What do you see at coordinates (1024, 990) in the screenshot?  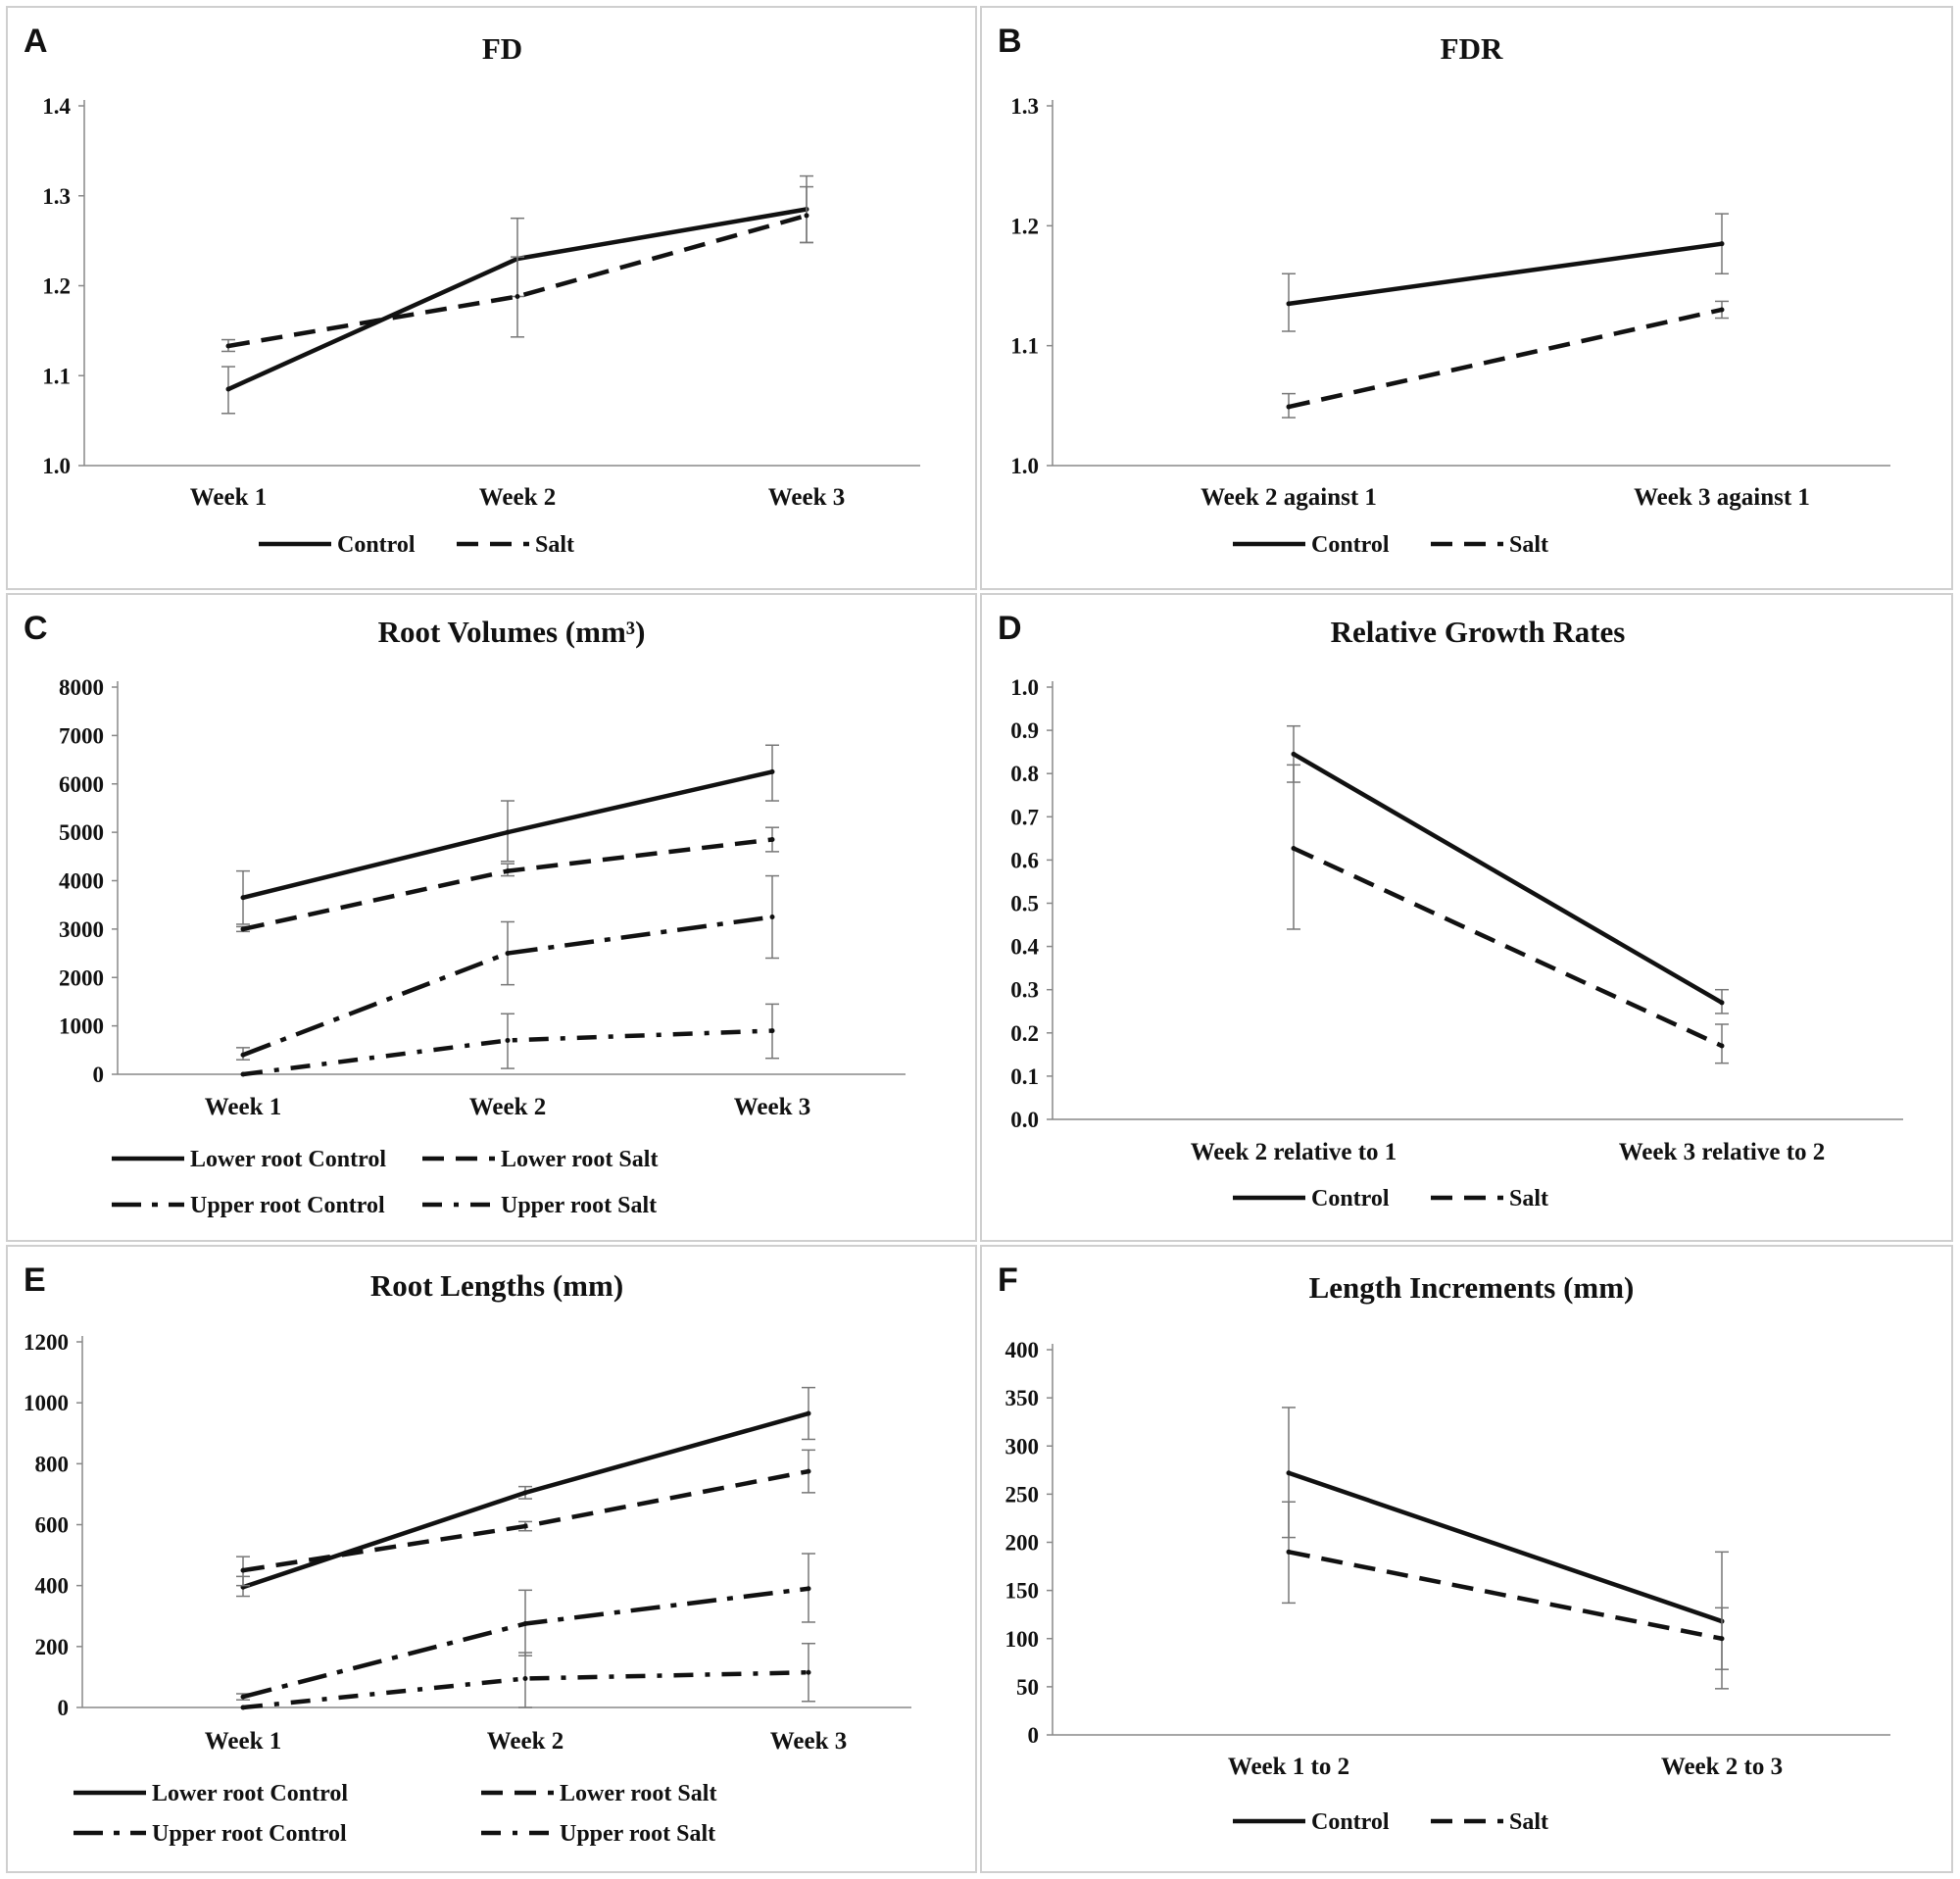 I see `y-tick-label: 0.3` at bounding box center [1024, 990].